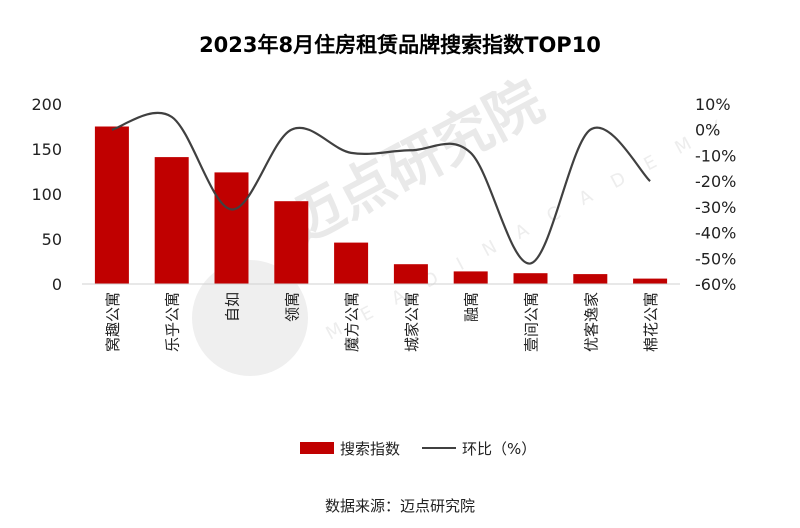 The image size is (800, 528). Describe the element at coordinates (382, 322) in the screenshot. I see `category-labels: 窝趣公寓 乐乎公寓 自如 领寓 魔方公寓 城家公寓 融寓 壹间公寓 优客逸家 棉花公寓` at that location.